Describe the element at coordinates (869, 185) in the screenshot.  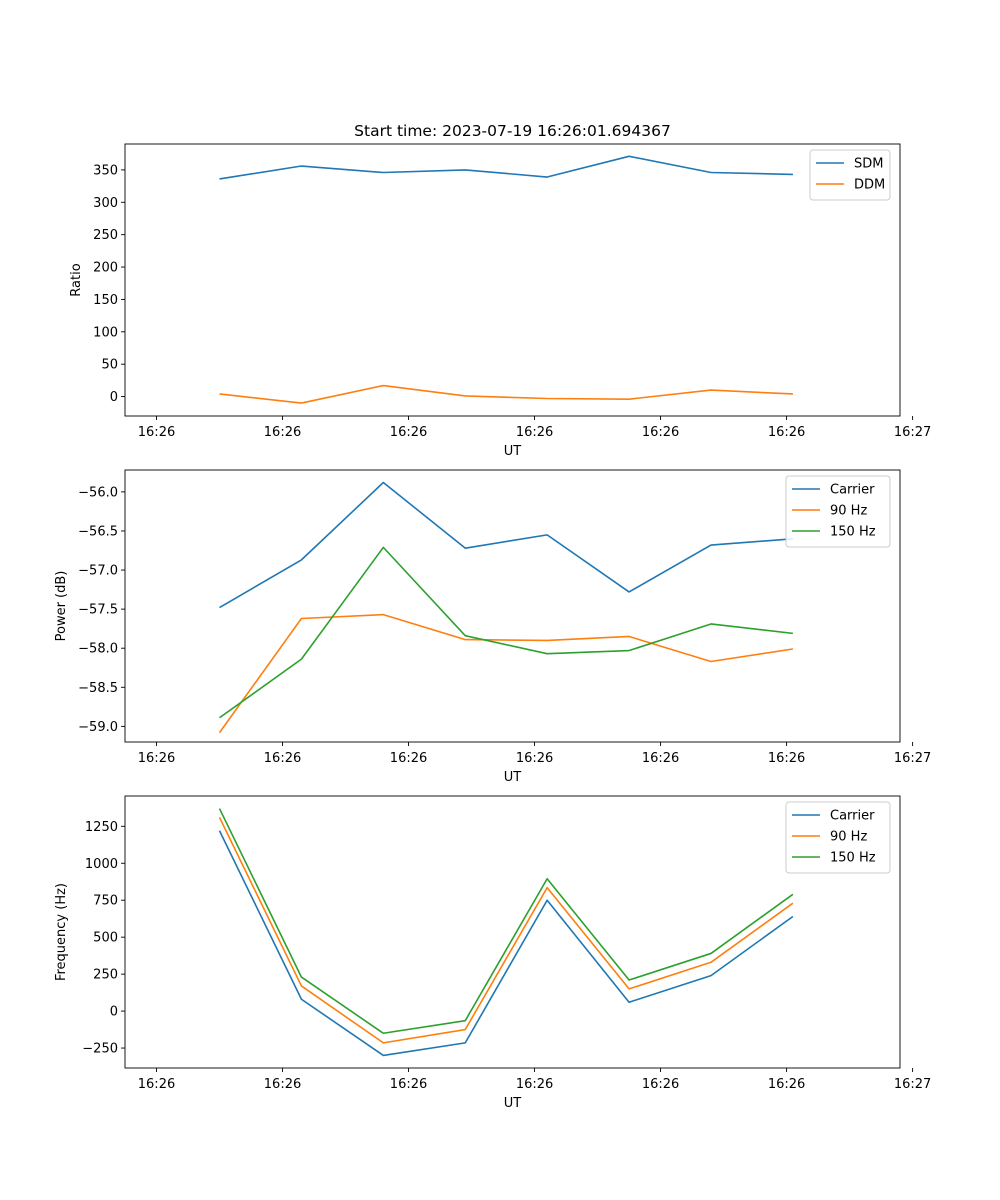
I see `legend-label-ddm: DDM` at that location.